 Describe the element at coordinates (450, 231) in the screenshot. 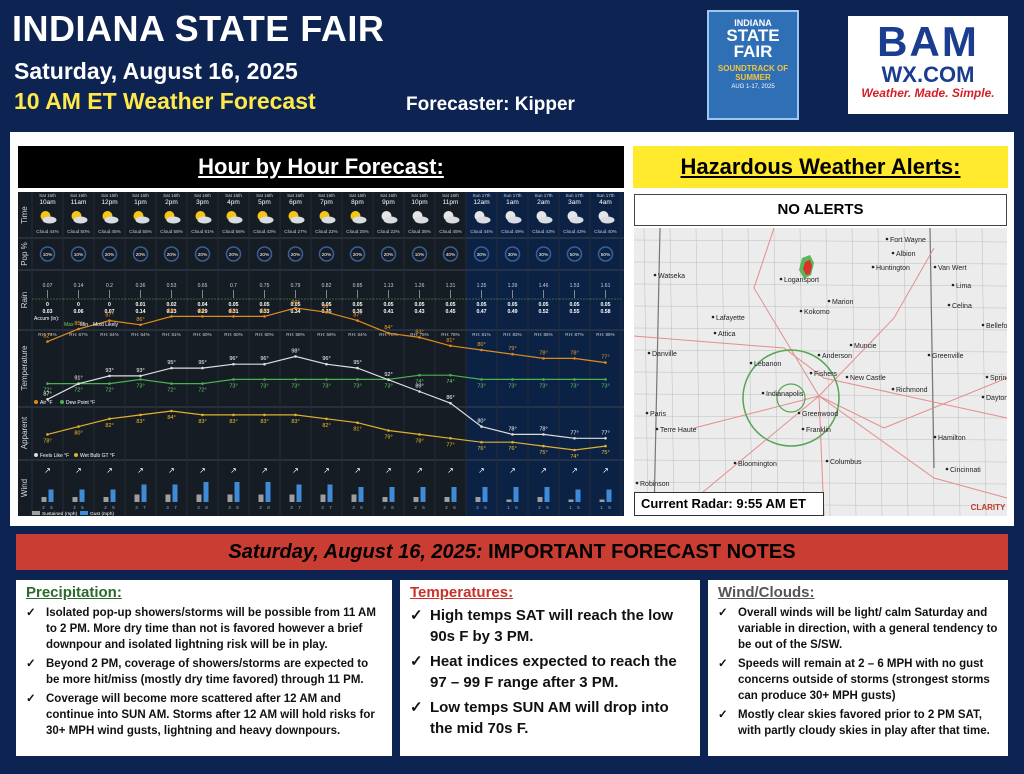

I see `cloud-cover: Cloud 45%` at that location.